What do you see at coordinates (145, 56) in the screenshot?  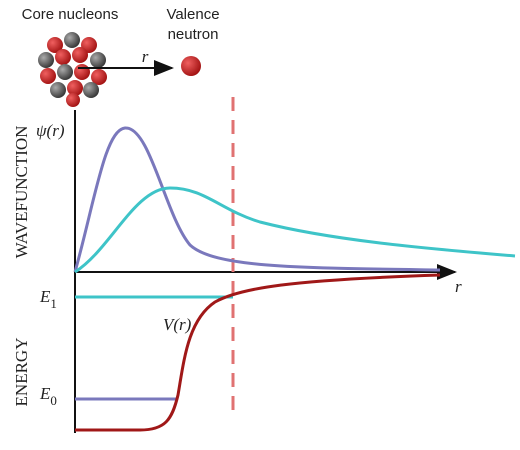 I see `distance-label: r` at bounding box center [145, 56].